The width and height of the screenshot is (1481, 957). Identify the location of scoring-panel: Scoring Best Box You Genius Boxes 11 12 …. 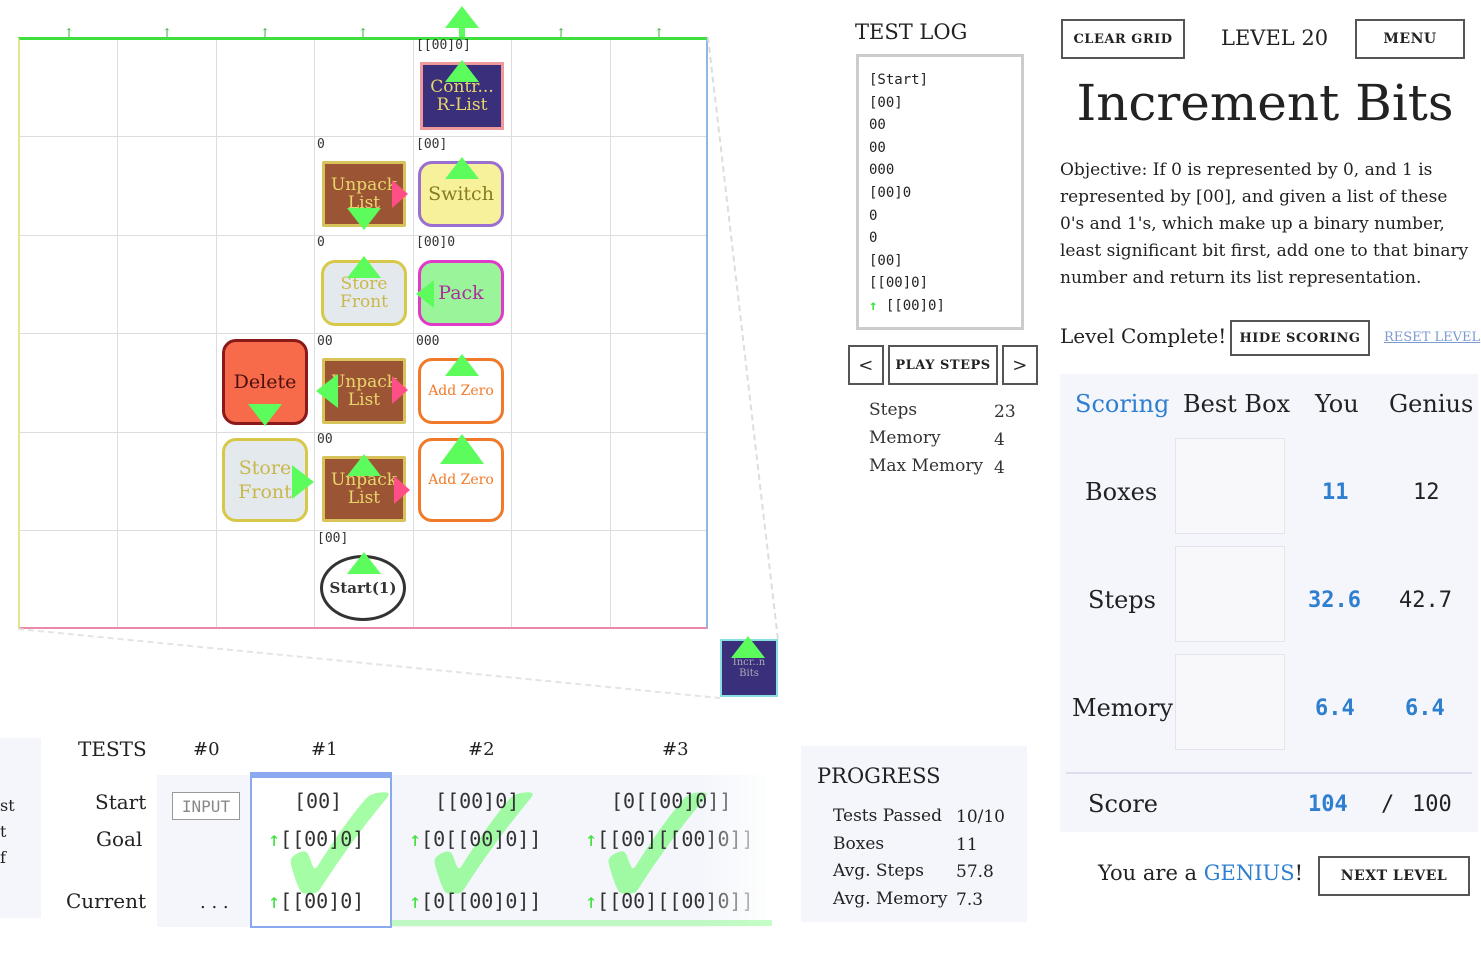
(1269, 603).